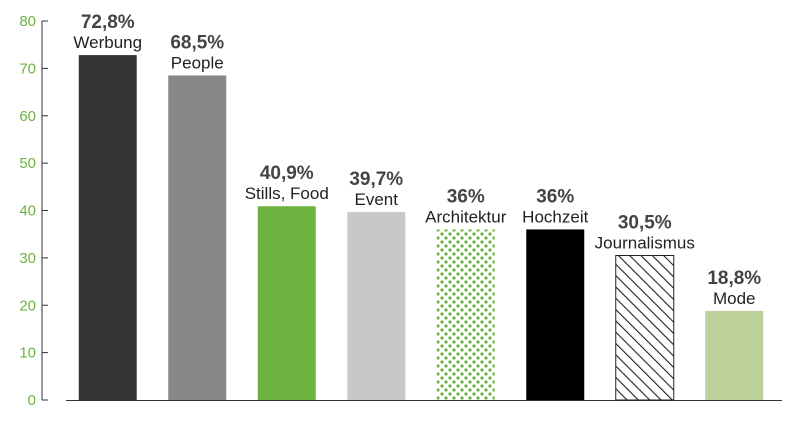  What do you see at coordinates (27, 258) in the screenshot?
I see `y-tick-label: 30` at bounding box center [27, 258].